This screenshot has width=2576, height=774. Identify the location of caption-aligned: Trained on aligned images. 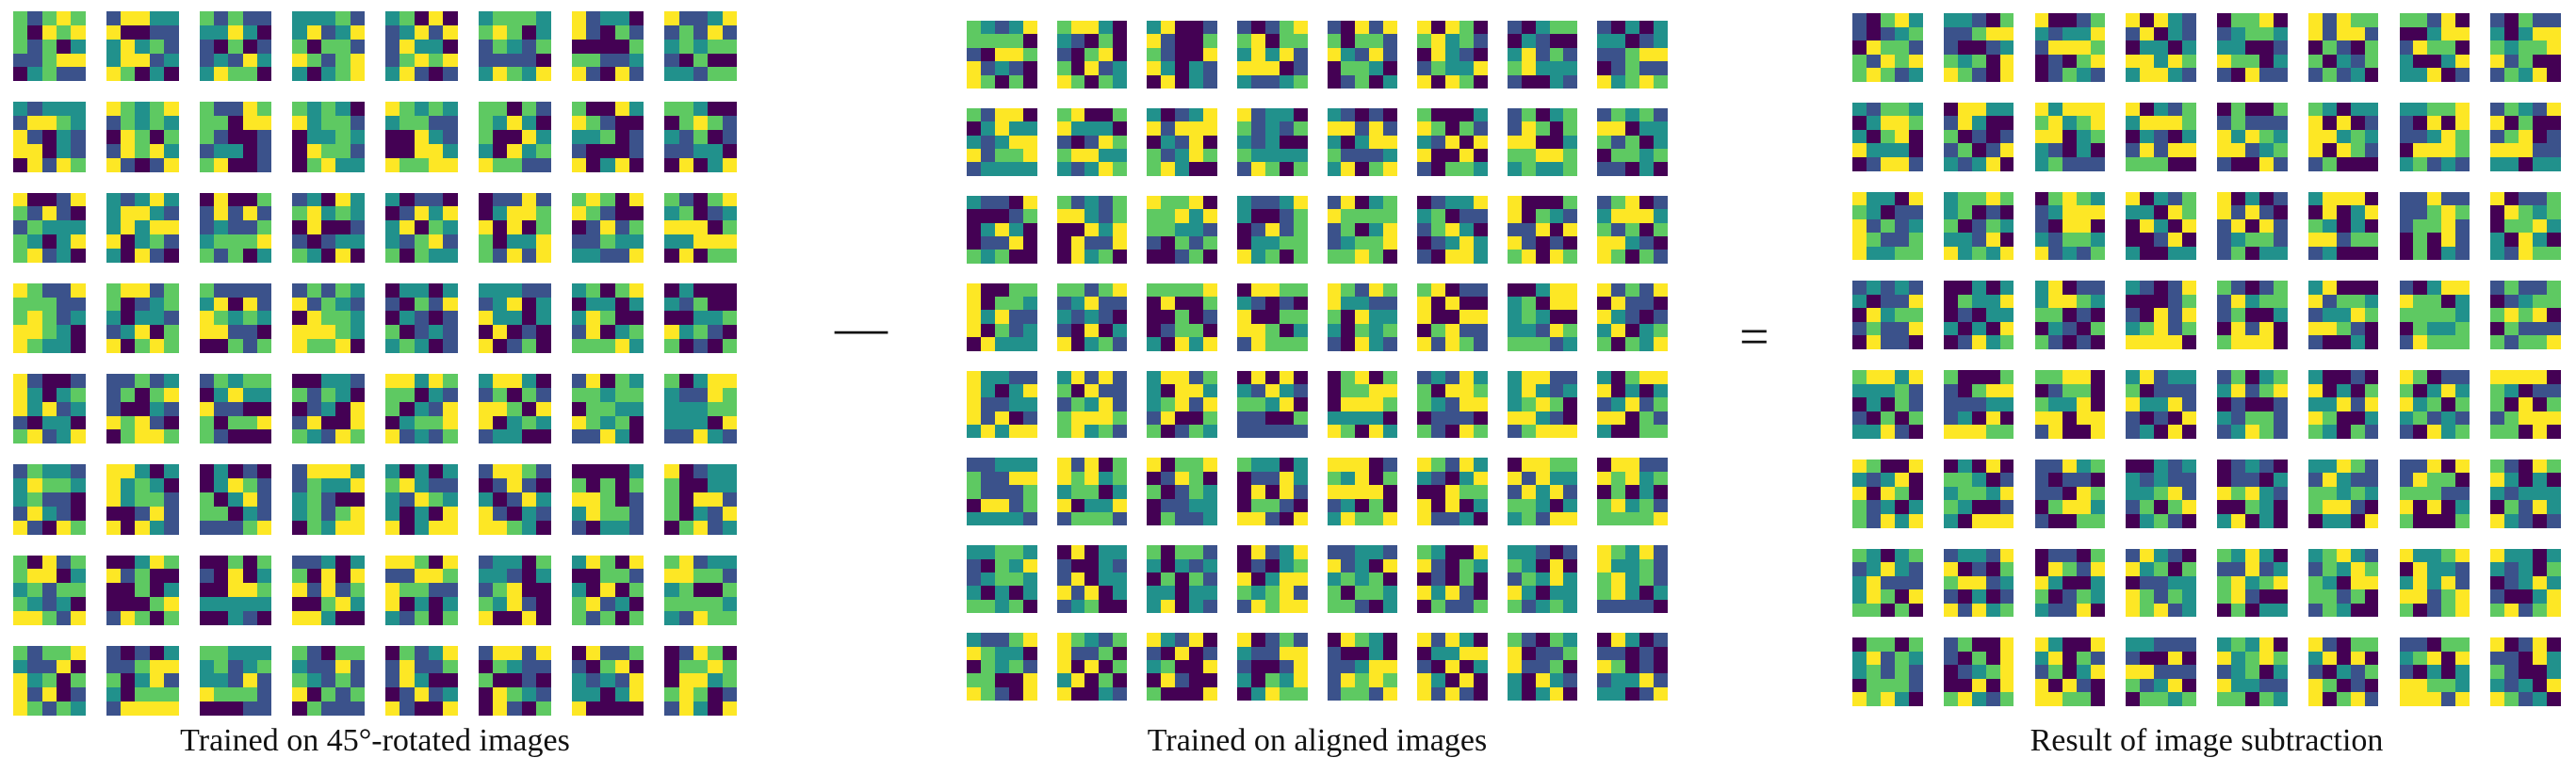
(1317, 741).